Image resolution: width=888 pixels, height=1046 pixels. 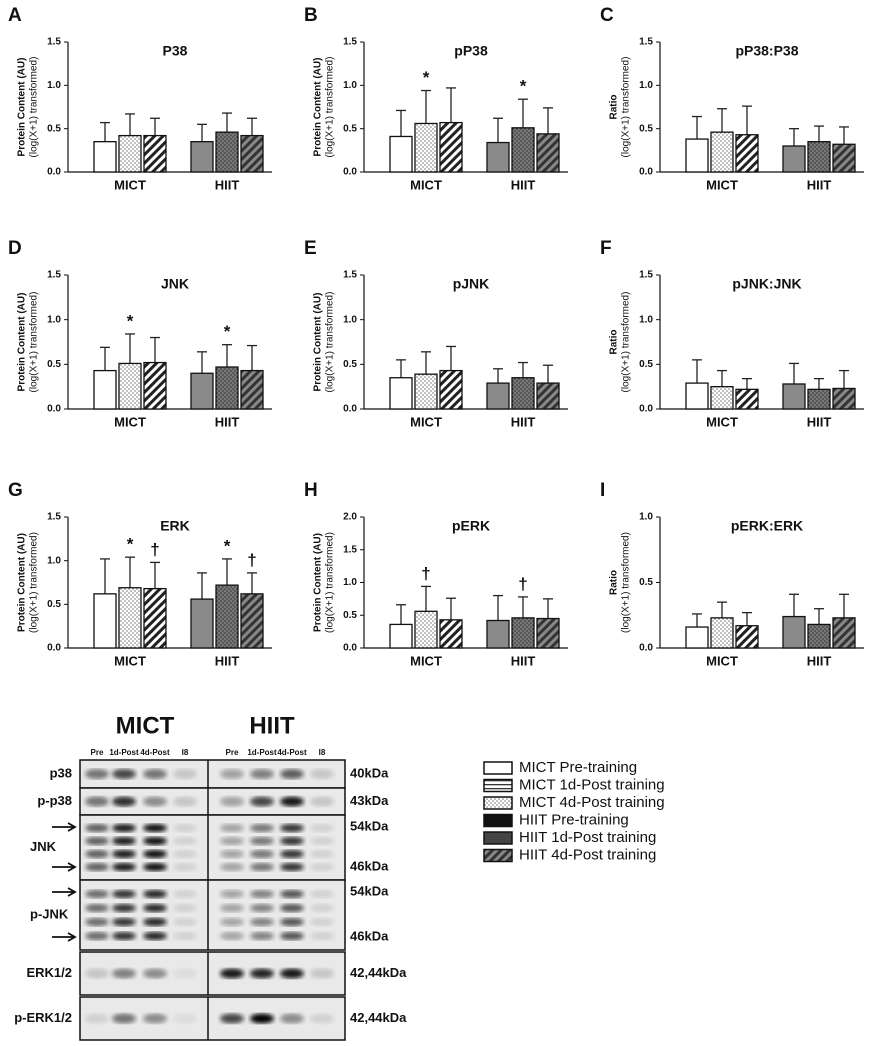 I want to click on legend-swatch, so click(x=498, y=838).